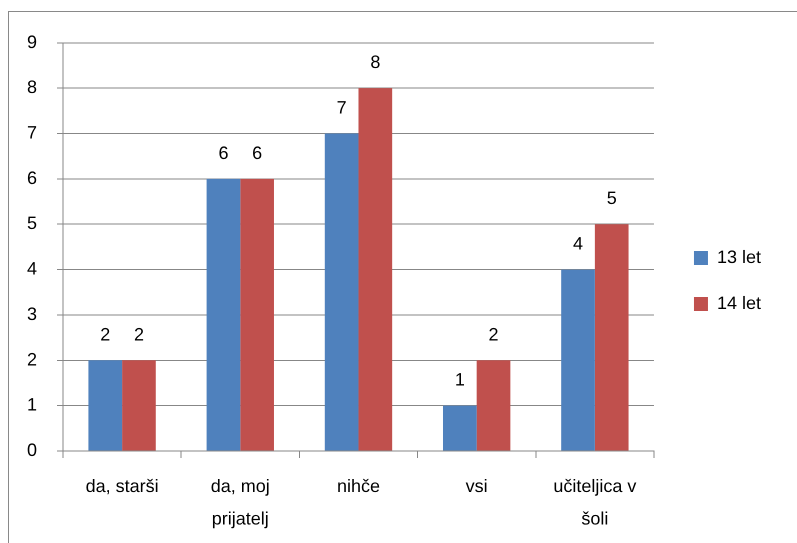 The width and height of the screenshot is (797, 543). What do you see at coordinates (739, 256) in the screenshot?
I see `legend-label: 13 let` at bounding box center [739, 256].